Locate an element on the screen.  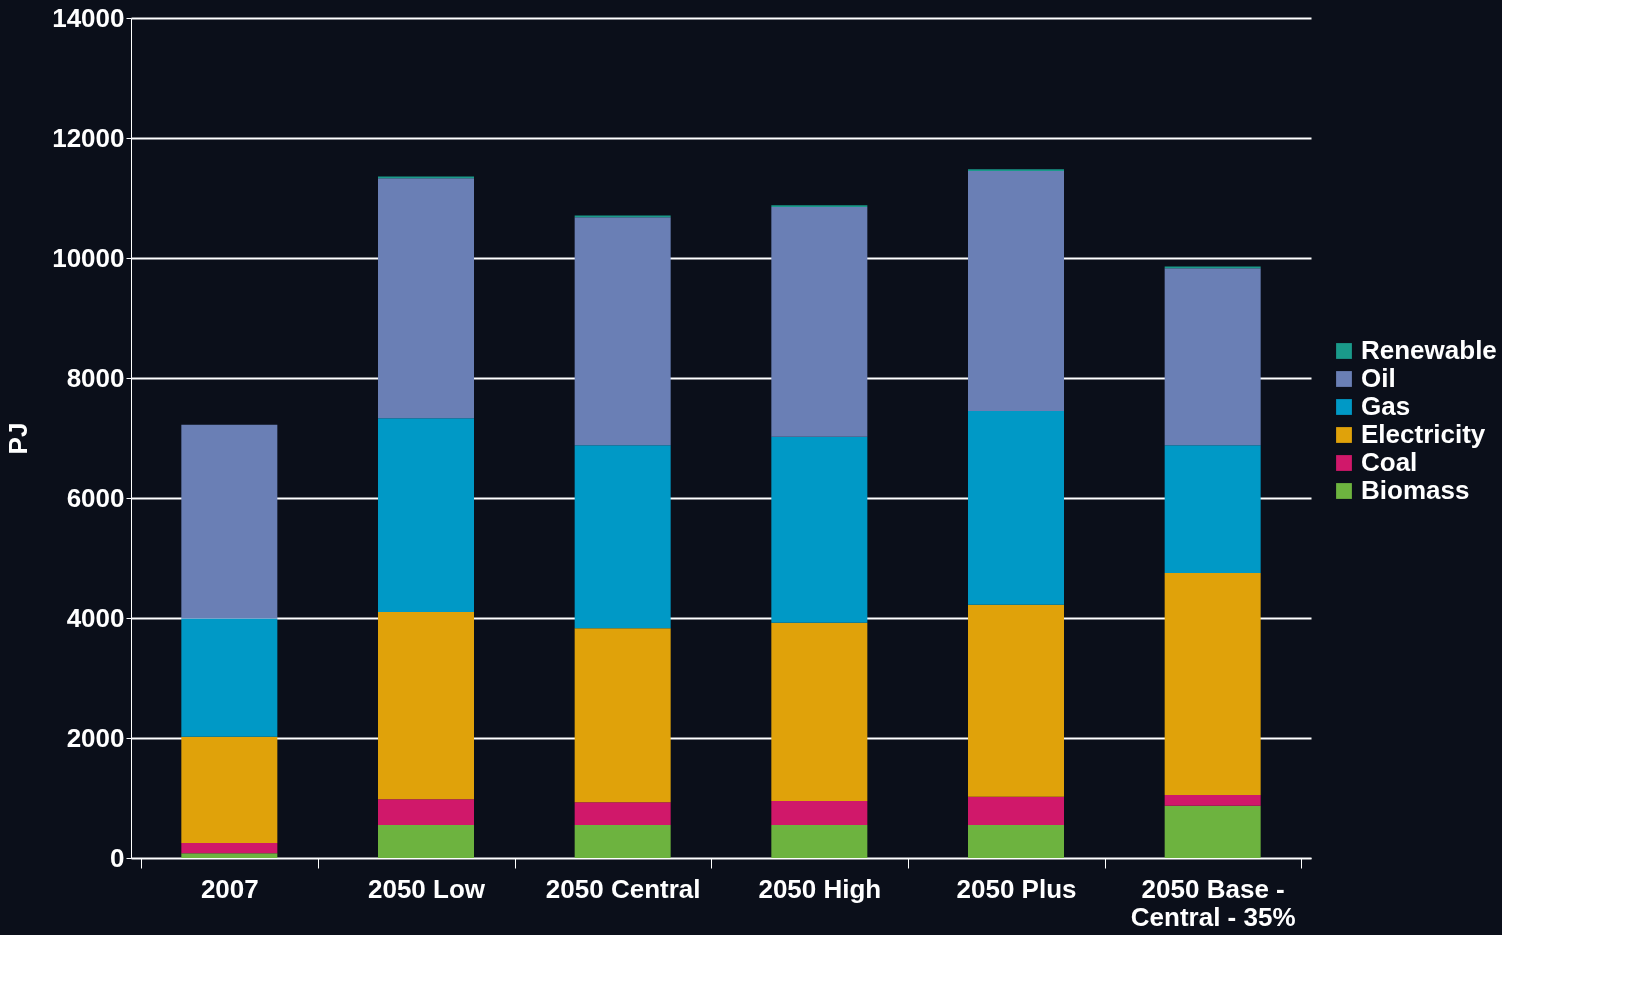
x-tick-label: 2050 Plus is located at coordinates (1016, 888).